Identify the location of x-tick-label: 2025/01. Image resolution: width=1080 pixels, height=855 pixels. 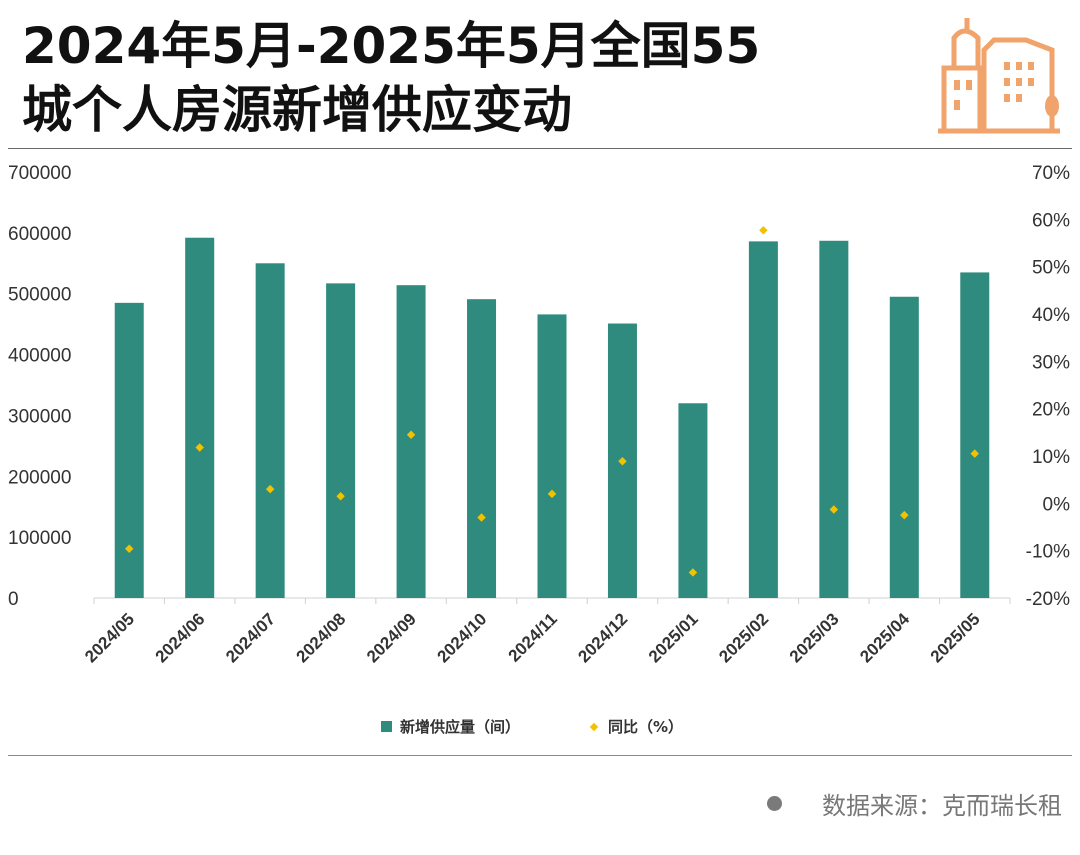
(673, 637).